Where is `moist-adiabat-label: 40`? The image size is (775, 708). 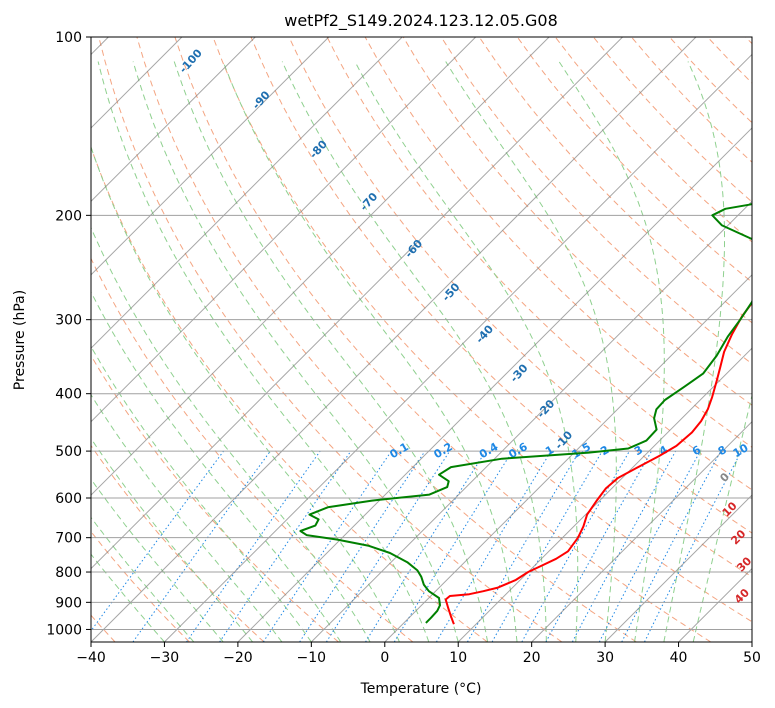 moist-adiabat-label: 40 is located at coordinates (742, 596).